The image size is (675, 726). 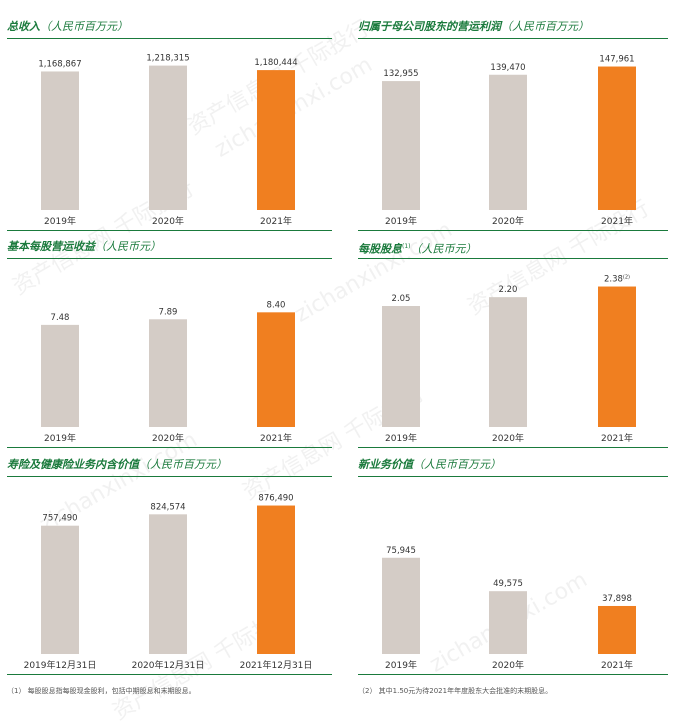 I want to click on chart-plot: 2.05 2019年 2.20 2020年 2.38(2) 2021年, so click(x=509, y=359).